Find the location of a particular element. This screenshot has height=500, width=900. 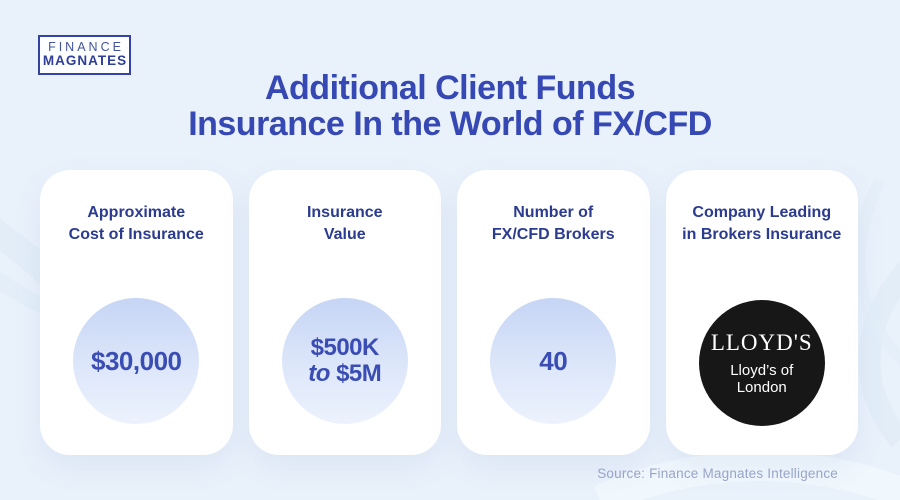

lloyds-logo-circle: LLOYD'S Lloyd’s of London is located at coordinates (761, 363).